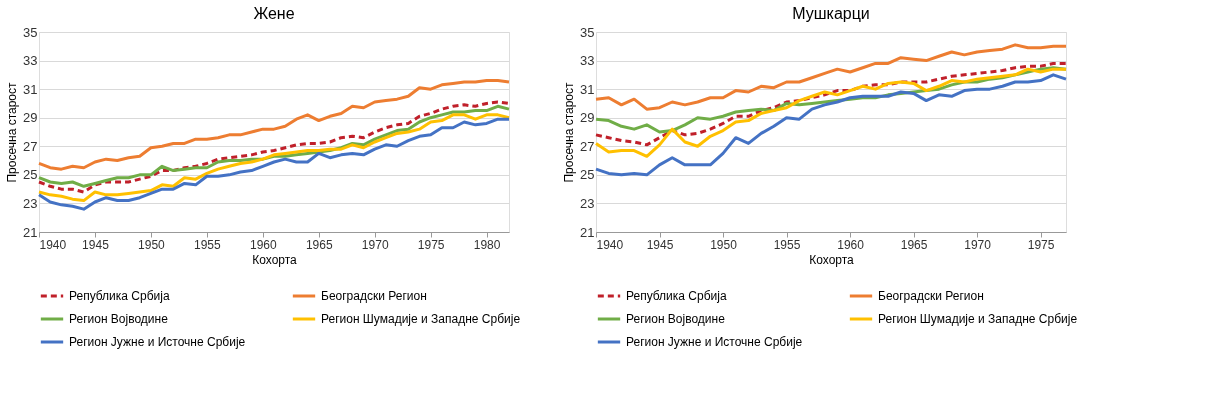 This screenshot has height=404, width=1224. What do you see at coordinates (274, 13) in the screenshot?
I see `chart-title: Жене` at bounding box center [274, 13].